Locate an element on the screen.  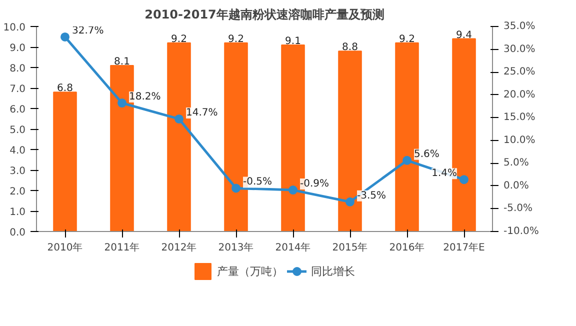
bar is located at coordinates (65, 162).